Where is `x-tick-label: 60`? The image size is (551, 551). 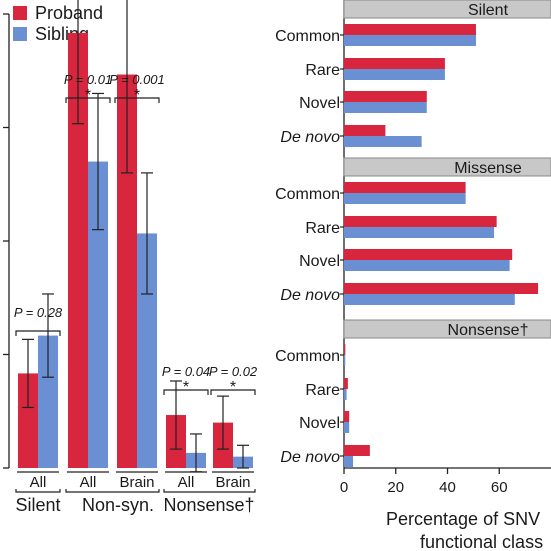
x-tick-label: 60 is located at coordinates (499, 487).